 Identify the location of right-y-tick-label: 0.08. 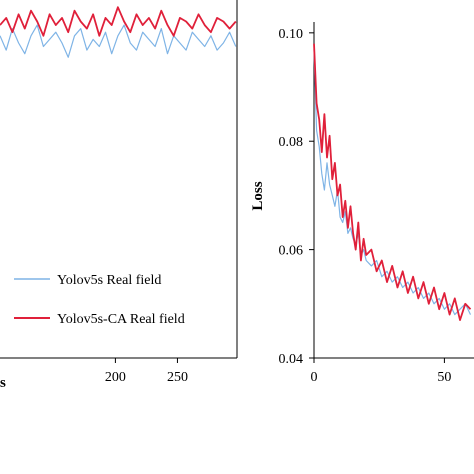
(291, 142).